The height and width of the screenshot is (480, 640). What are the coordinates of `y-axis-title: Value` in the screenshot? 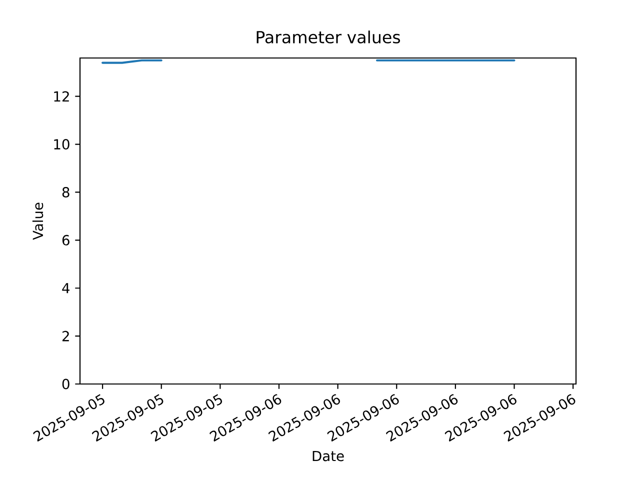 It's located at (38, 221).